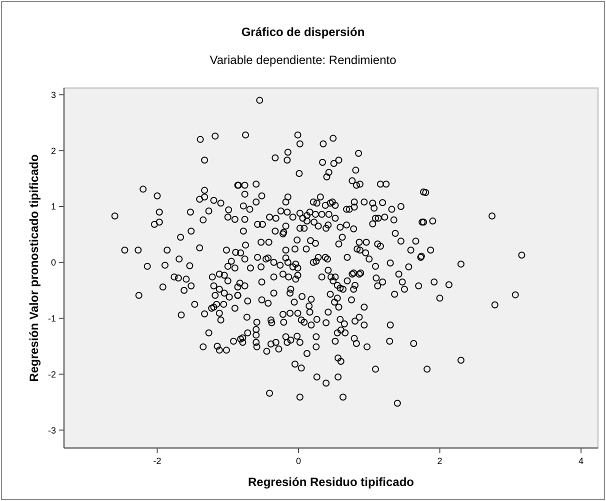 The image size is (606, 501). I want to click on y-tick-label: 0, so click(53, 263).